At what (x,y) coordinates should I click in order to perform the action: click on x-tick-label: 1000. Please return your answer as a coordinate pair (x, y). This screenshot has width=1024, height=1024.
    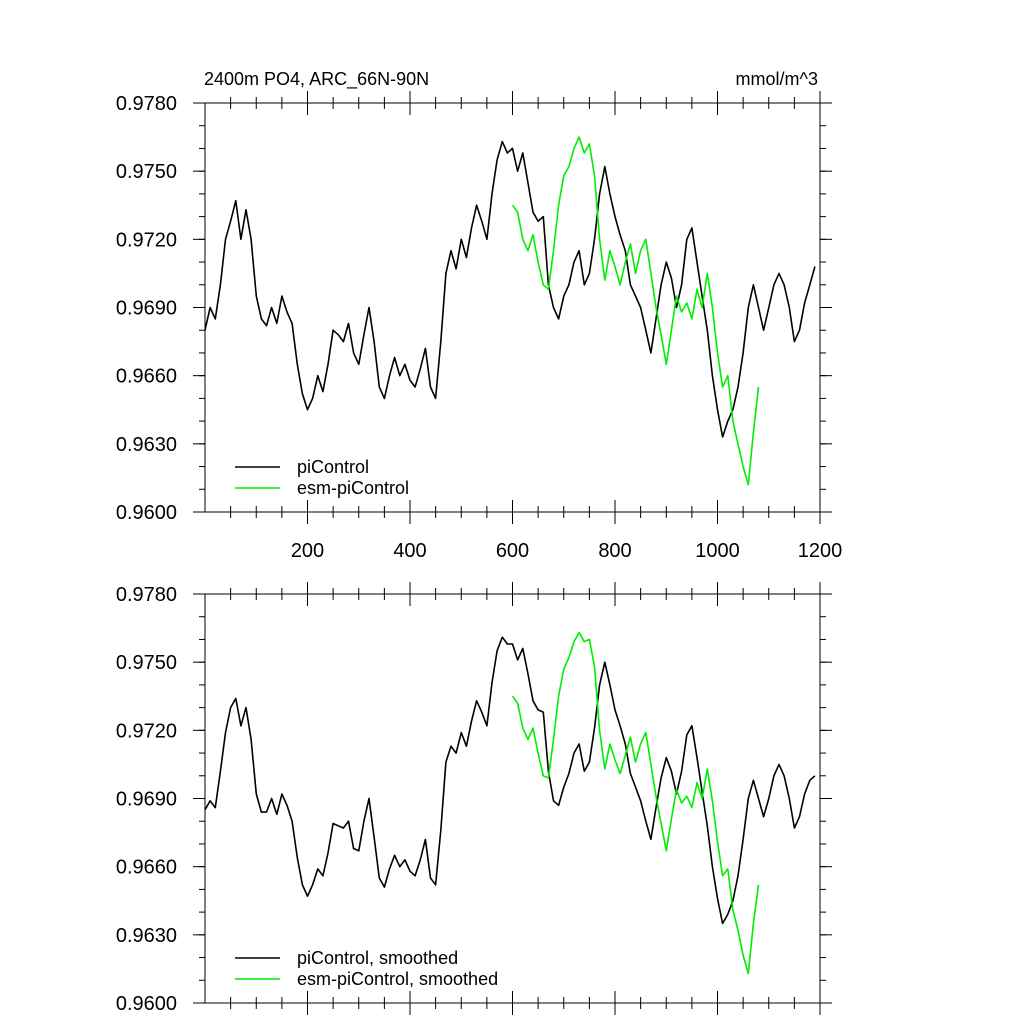
    Looking at the image, I should click on (717, 551).